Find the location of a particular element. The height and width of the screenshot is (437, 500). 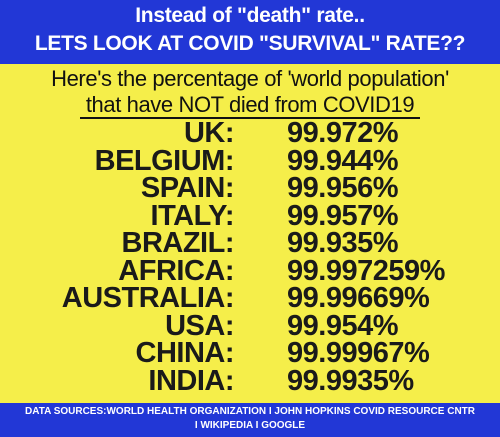

country-row: BELGIUM: 99.944% is located at coordinates (250, 160).